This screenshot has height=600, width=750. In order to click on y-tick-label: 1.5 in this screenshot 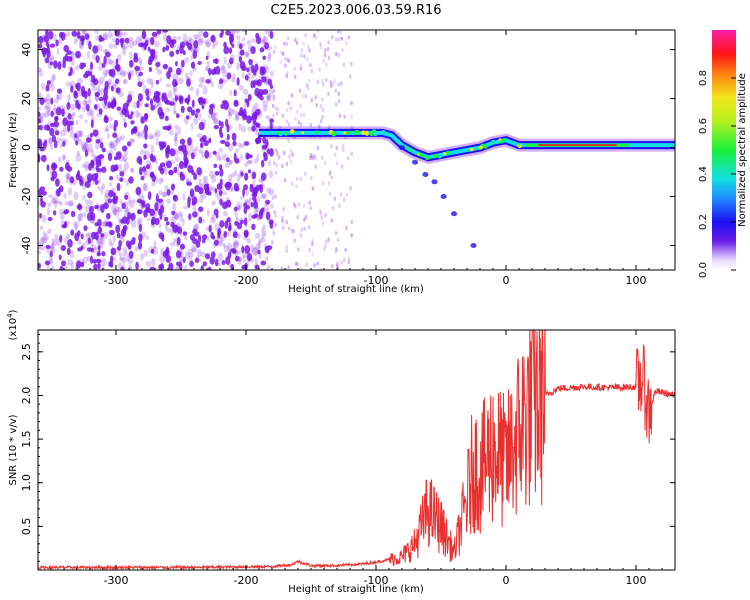, I will do `click(26, 439)`.